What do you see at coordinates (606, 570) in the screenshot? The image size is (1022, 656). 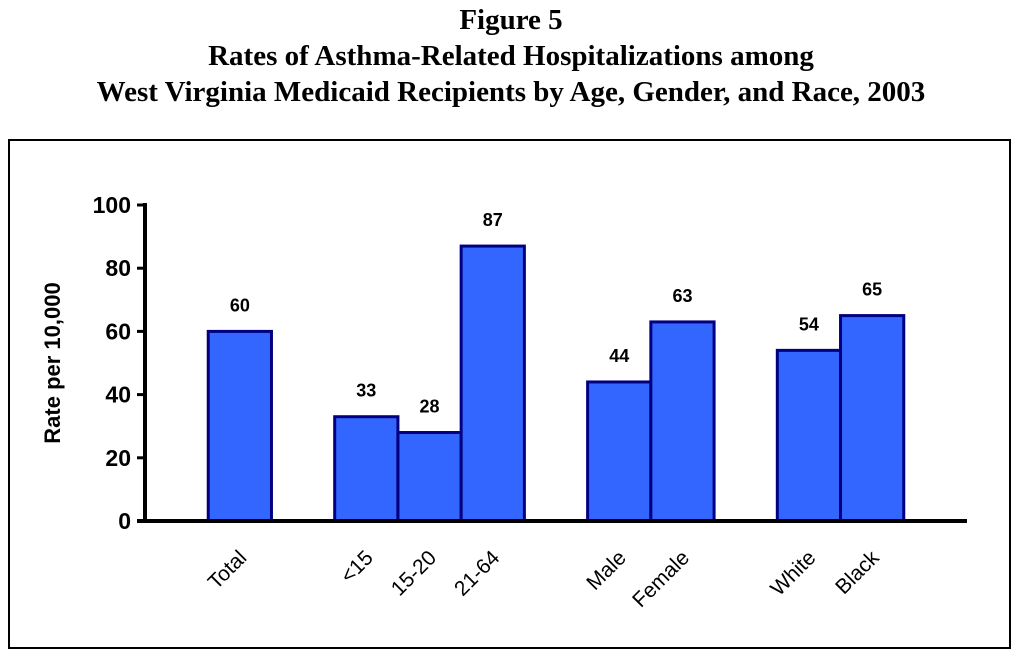 I see `category-label: Male` at bounding box center [606, 570].